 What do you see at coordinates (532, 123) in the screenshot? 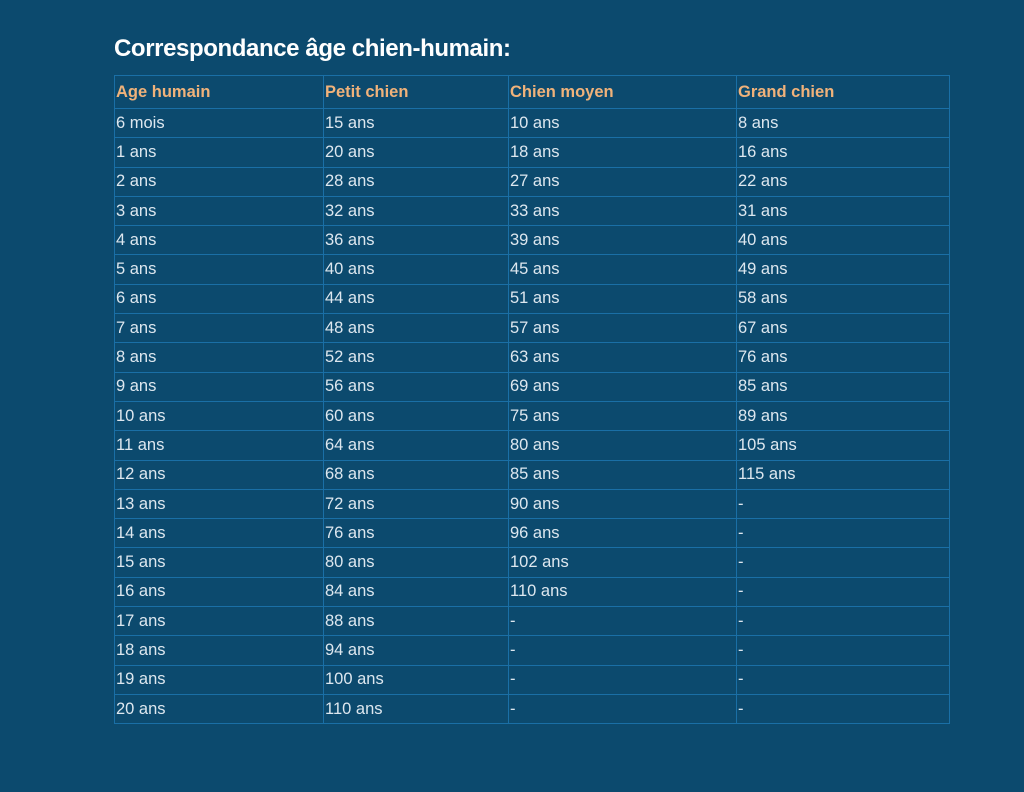
I see `table-row: 6 mois 15 ans 10 ans 8 ans` at bounding box center [532, 123].